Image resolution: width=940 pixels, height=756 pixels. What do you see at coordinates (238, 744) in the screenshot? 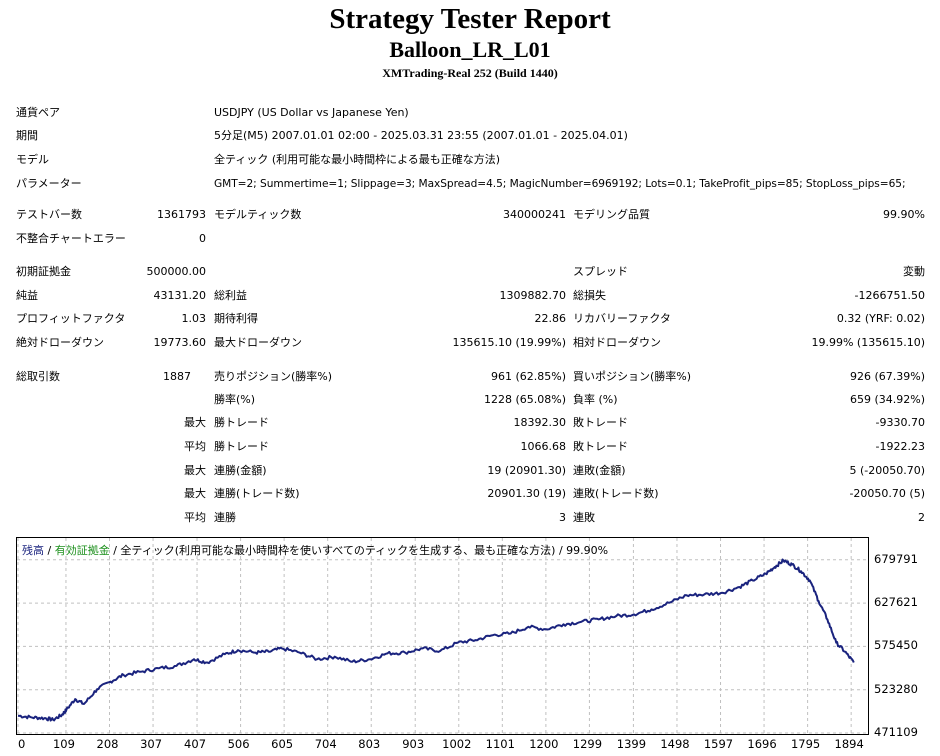
I see `x-tick-label: 506` at bounding box center [238, 744].